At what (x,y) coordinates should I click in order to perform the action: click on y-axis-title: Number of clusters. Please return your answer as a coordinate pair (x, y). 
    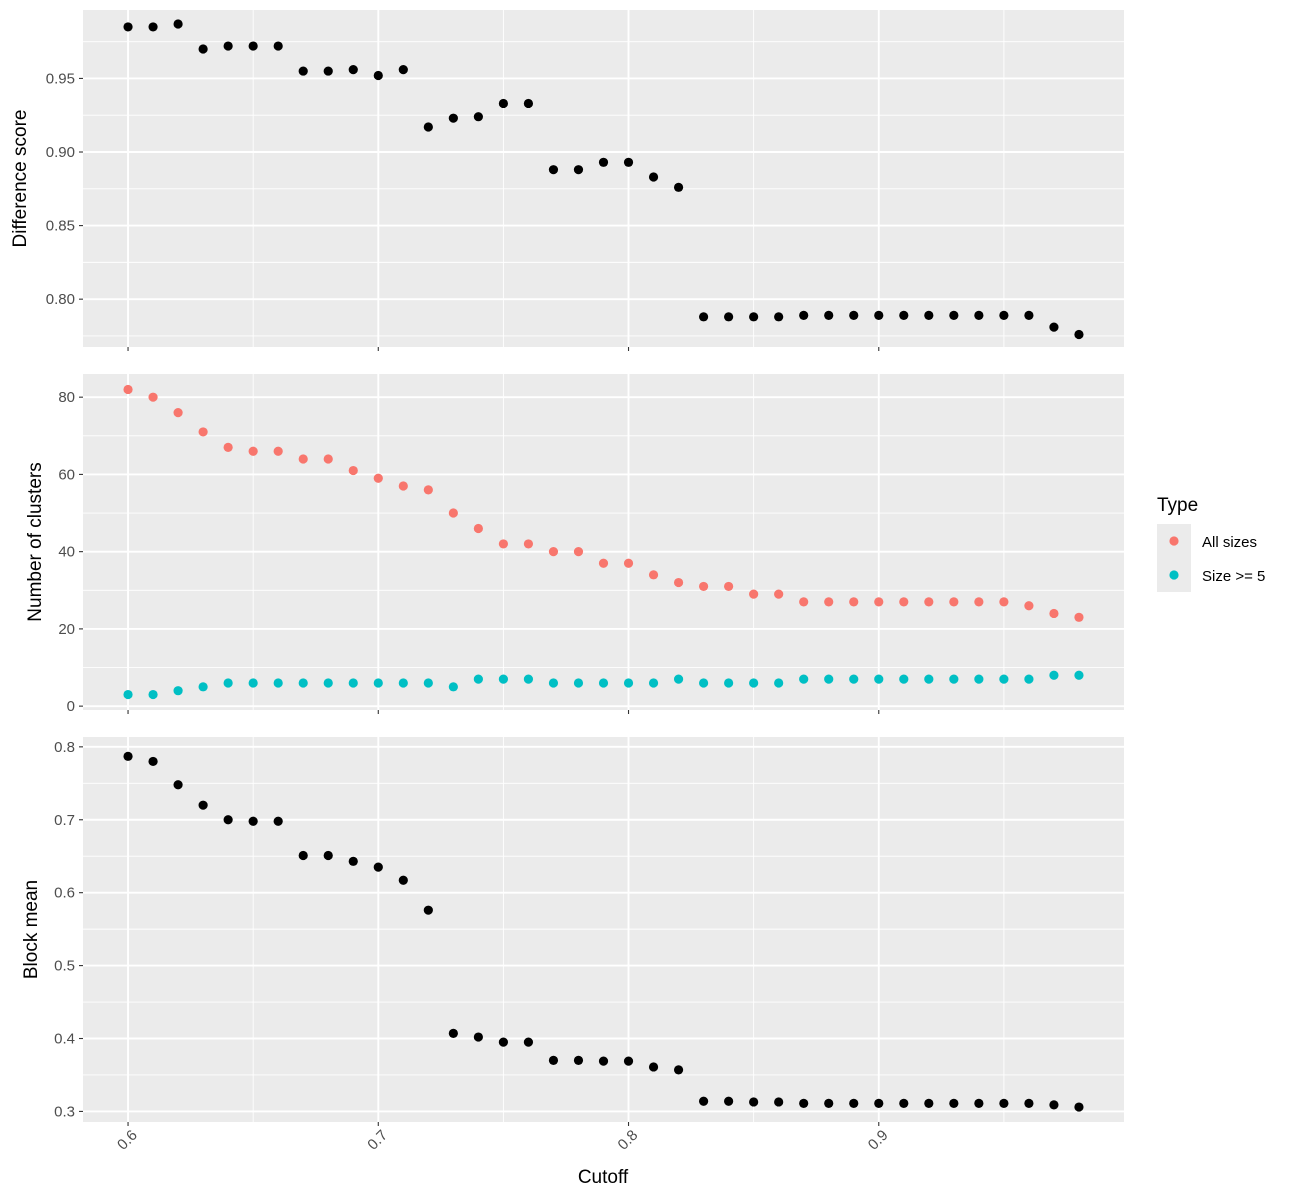
    Looking at the image, I should click on (35, 541).